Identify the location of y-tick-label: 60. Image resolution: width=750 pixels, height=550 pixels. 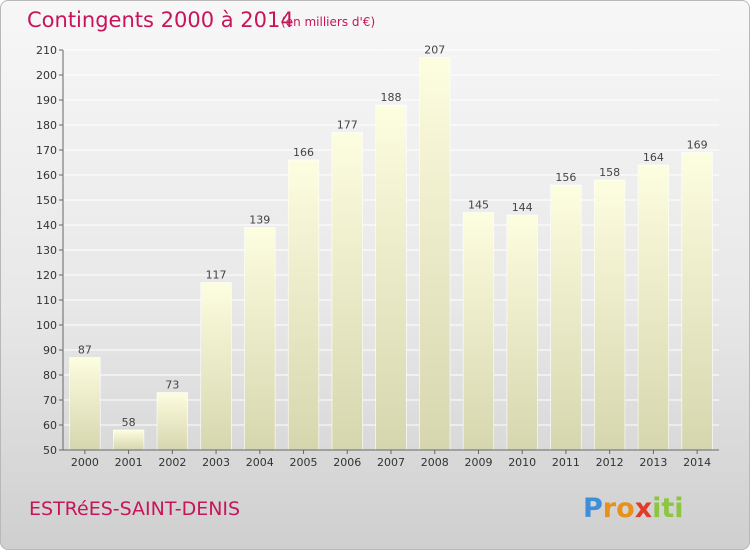
(50, 425).